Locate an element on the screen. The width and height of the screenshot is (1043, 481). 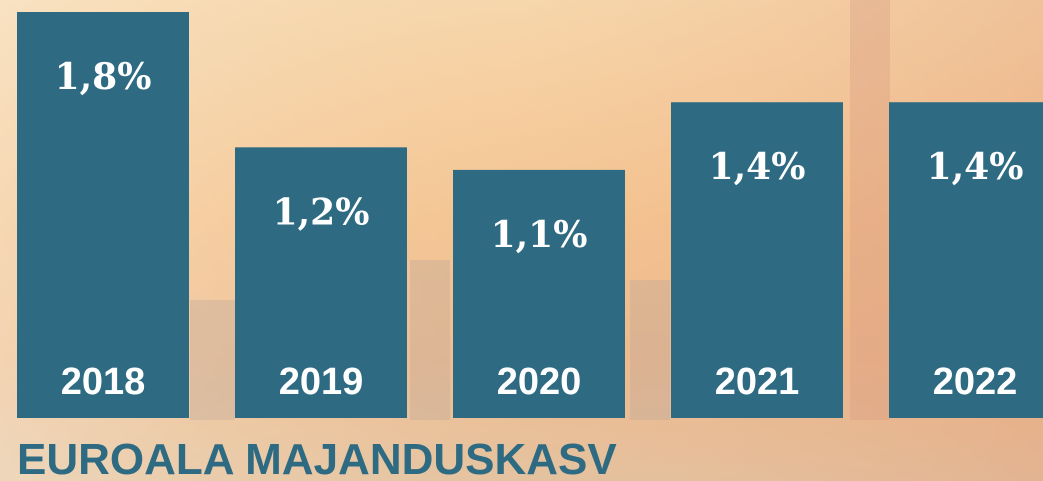
x-tick-label: 2022 is located at coordinates (975, 382).